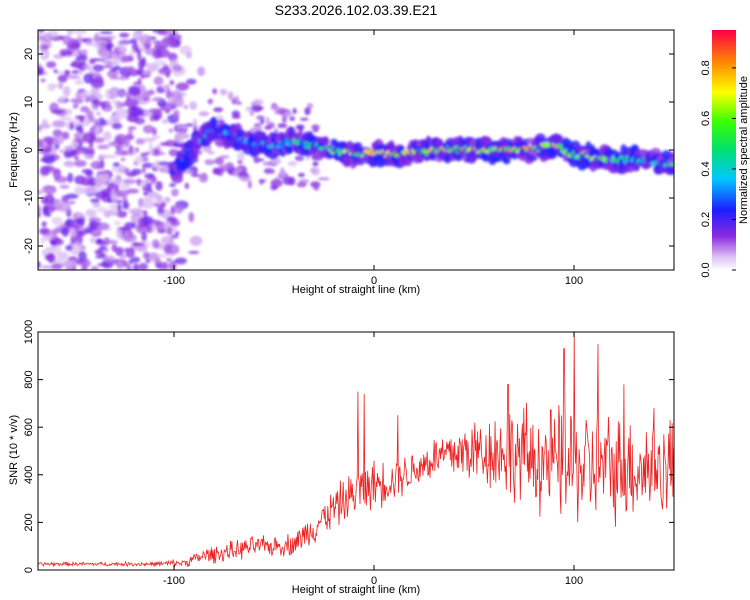 This screenshot has width=750, height=600. What do you see at coordinates (29, 475) in the screenshot?
I see `snr-ytick-label: 400` at bounding box center [29, 475].